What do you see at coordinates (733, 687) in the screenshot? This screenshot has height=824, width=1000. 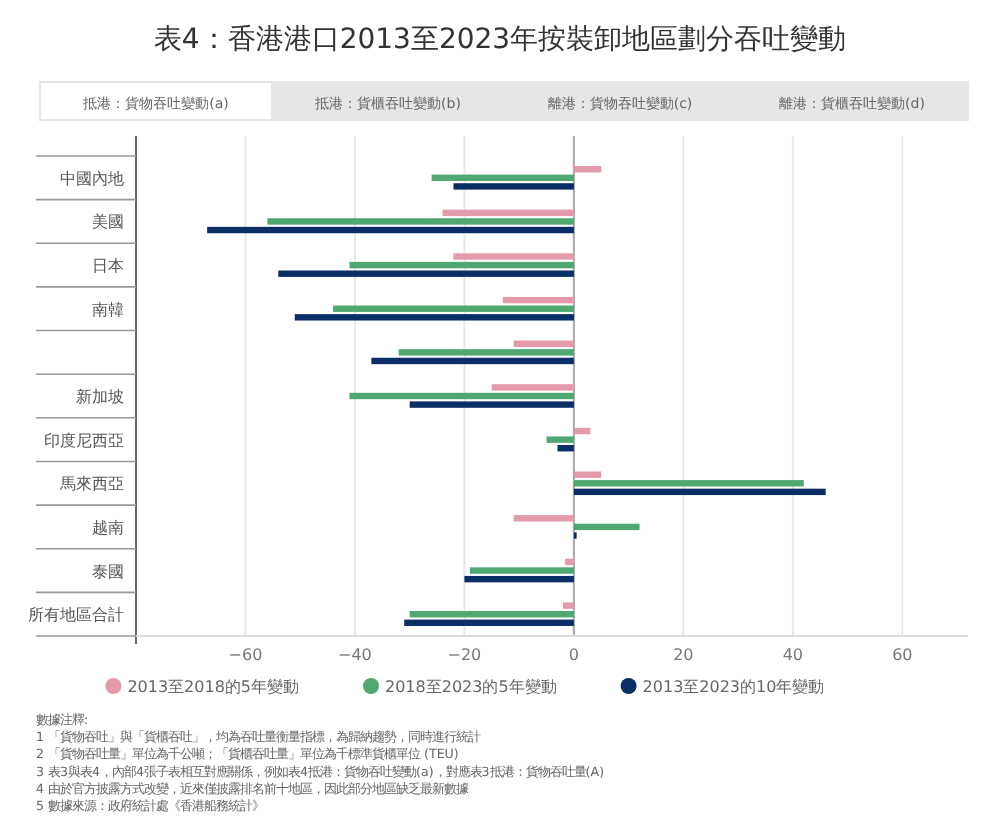 I see `legend-label: 2013至2023的10年變動` at bounding box center [733, 687].